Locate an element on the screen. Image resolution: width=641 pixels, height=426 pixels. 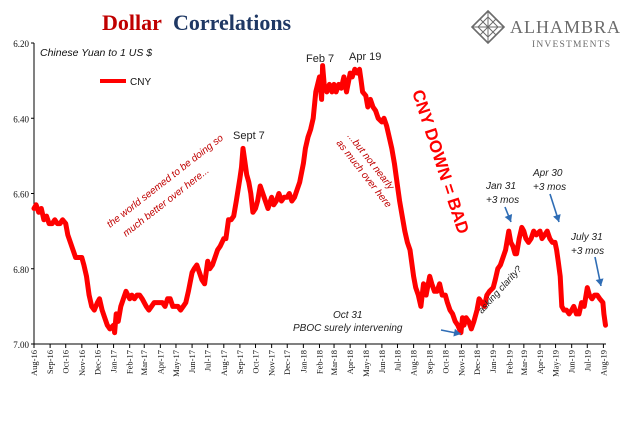
x-tick-label: Sep-17 is located at coordinates (240, 362).